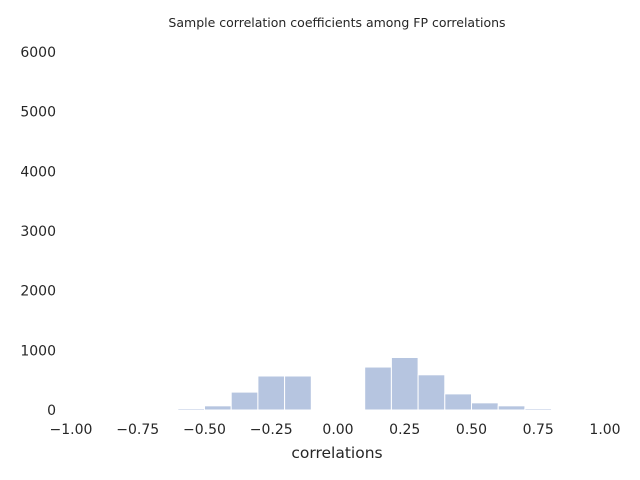  What do you see at coordinates (538, 430) in the screenshot?
I see `x-tick-label: 0.75` at bounding box center [538, 430].